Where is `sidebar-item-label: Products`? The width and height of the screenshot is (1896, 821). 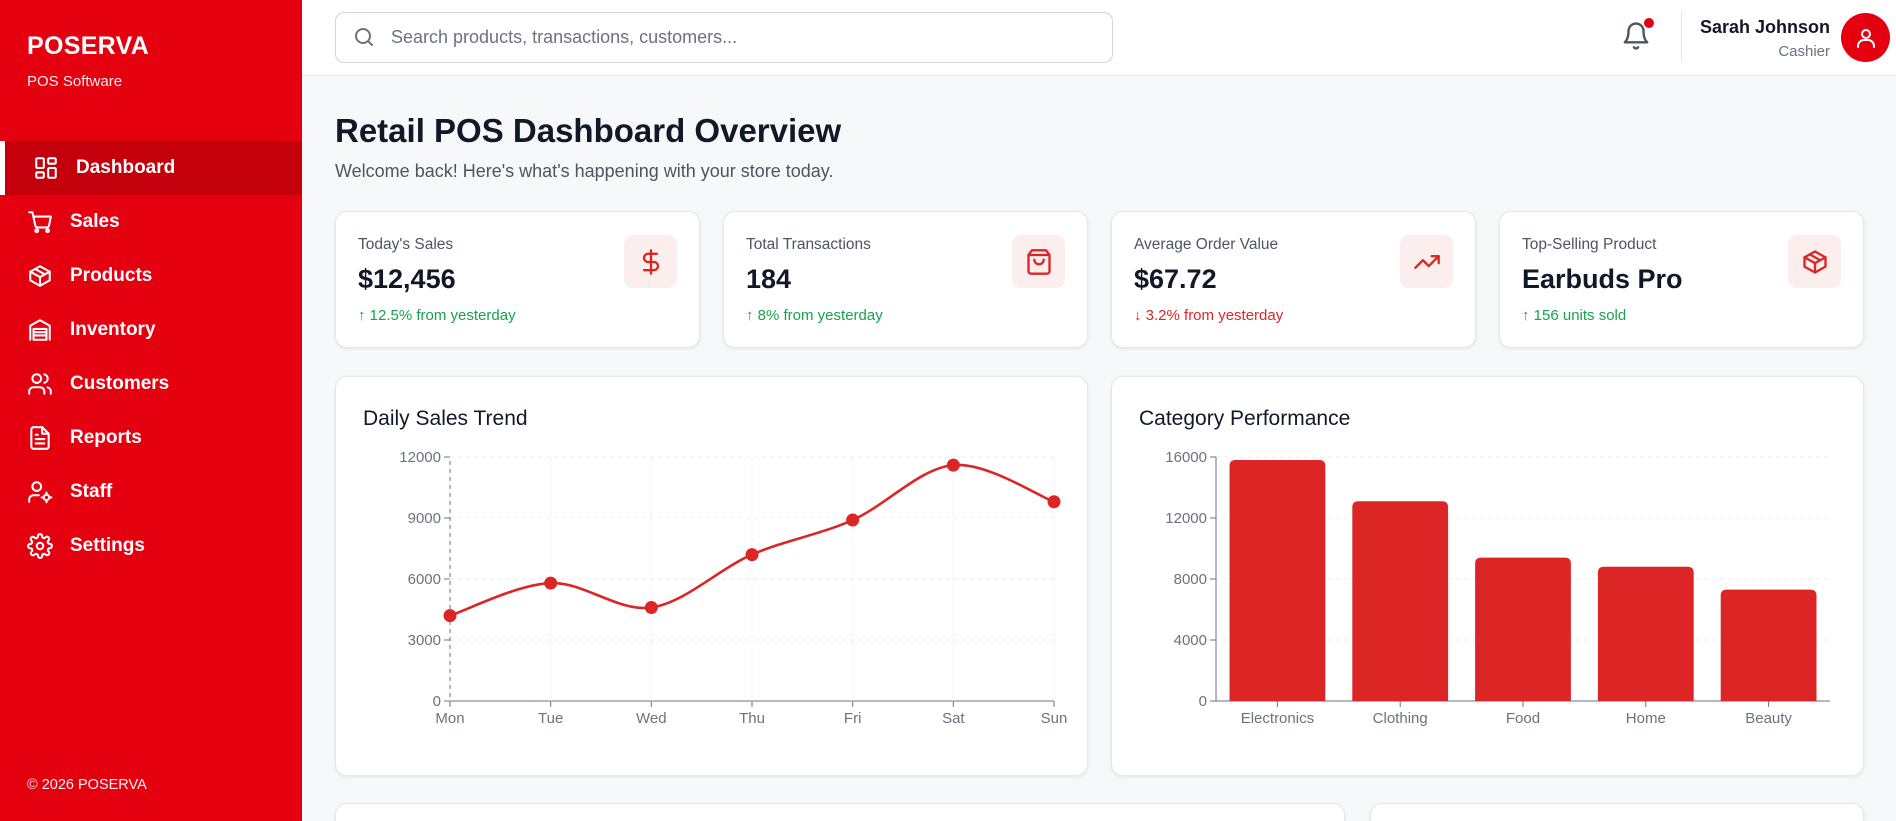 sidebar-item-label: Products is located at coordinates (111, 275).